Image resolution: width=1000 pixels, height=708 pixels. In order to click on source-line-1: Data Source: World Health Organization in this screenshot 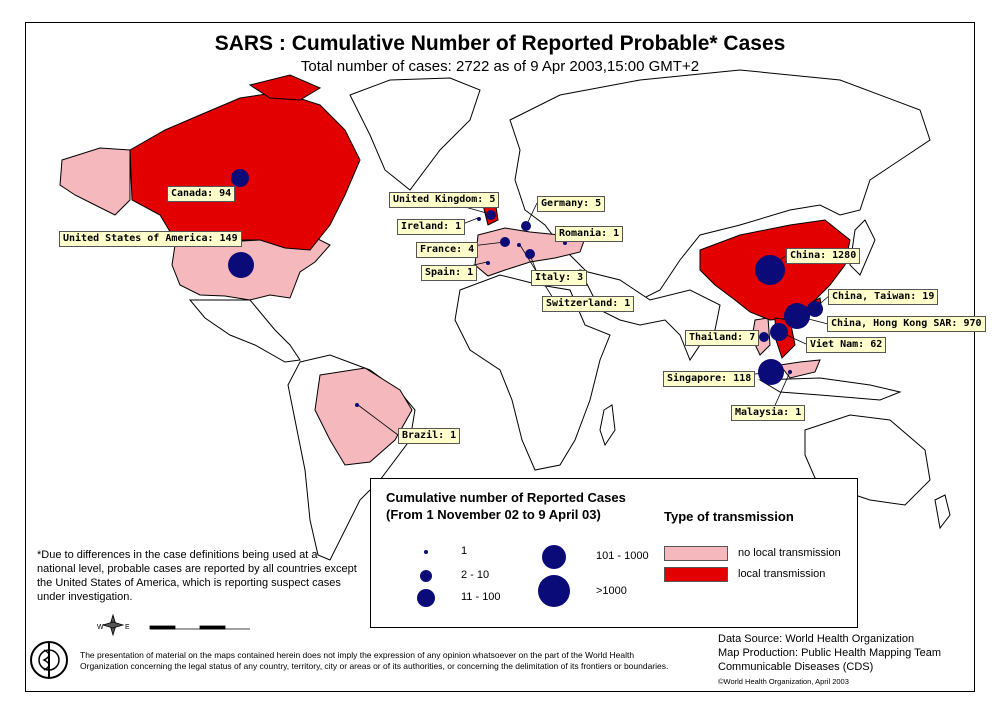, I will do `click(816, 639)`.